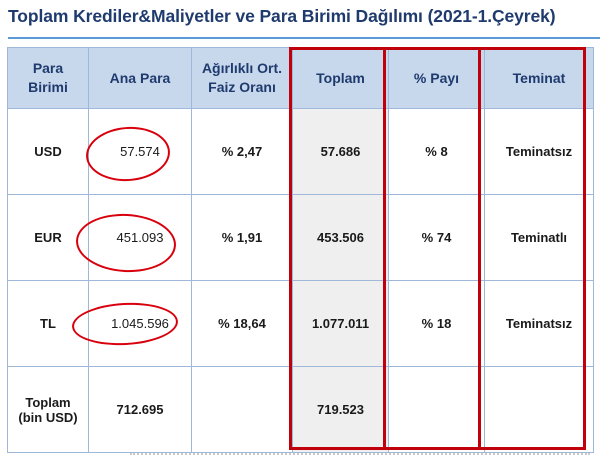 The image size is (604, 457). Describe the element at coordinates (140, 78) in the screenshot. I see `header-ana-para: Ana Para` at that location.